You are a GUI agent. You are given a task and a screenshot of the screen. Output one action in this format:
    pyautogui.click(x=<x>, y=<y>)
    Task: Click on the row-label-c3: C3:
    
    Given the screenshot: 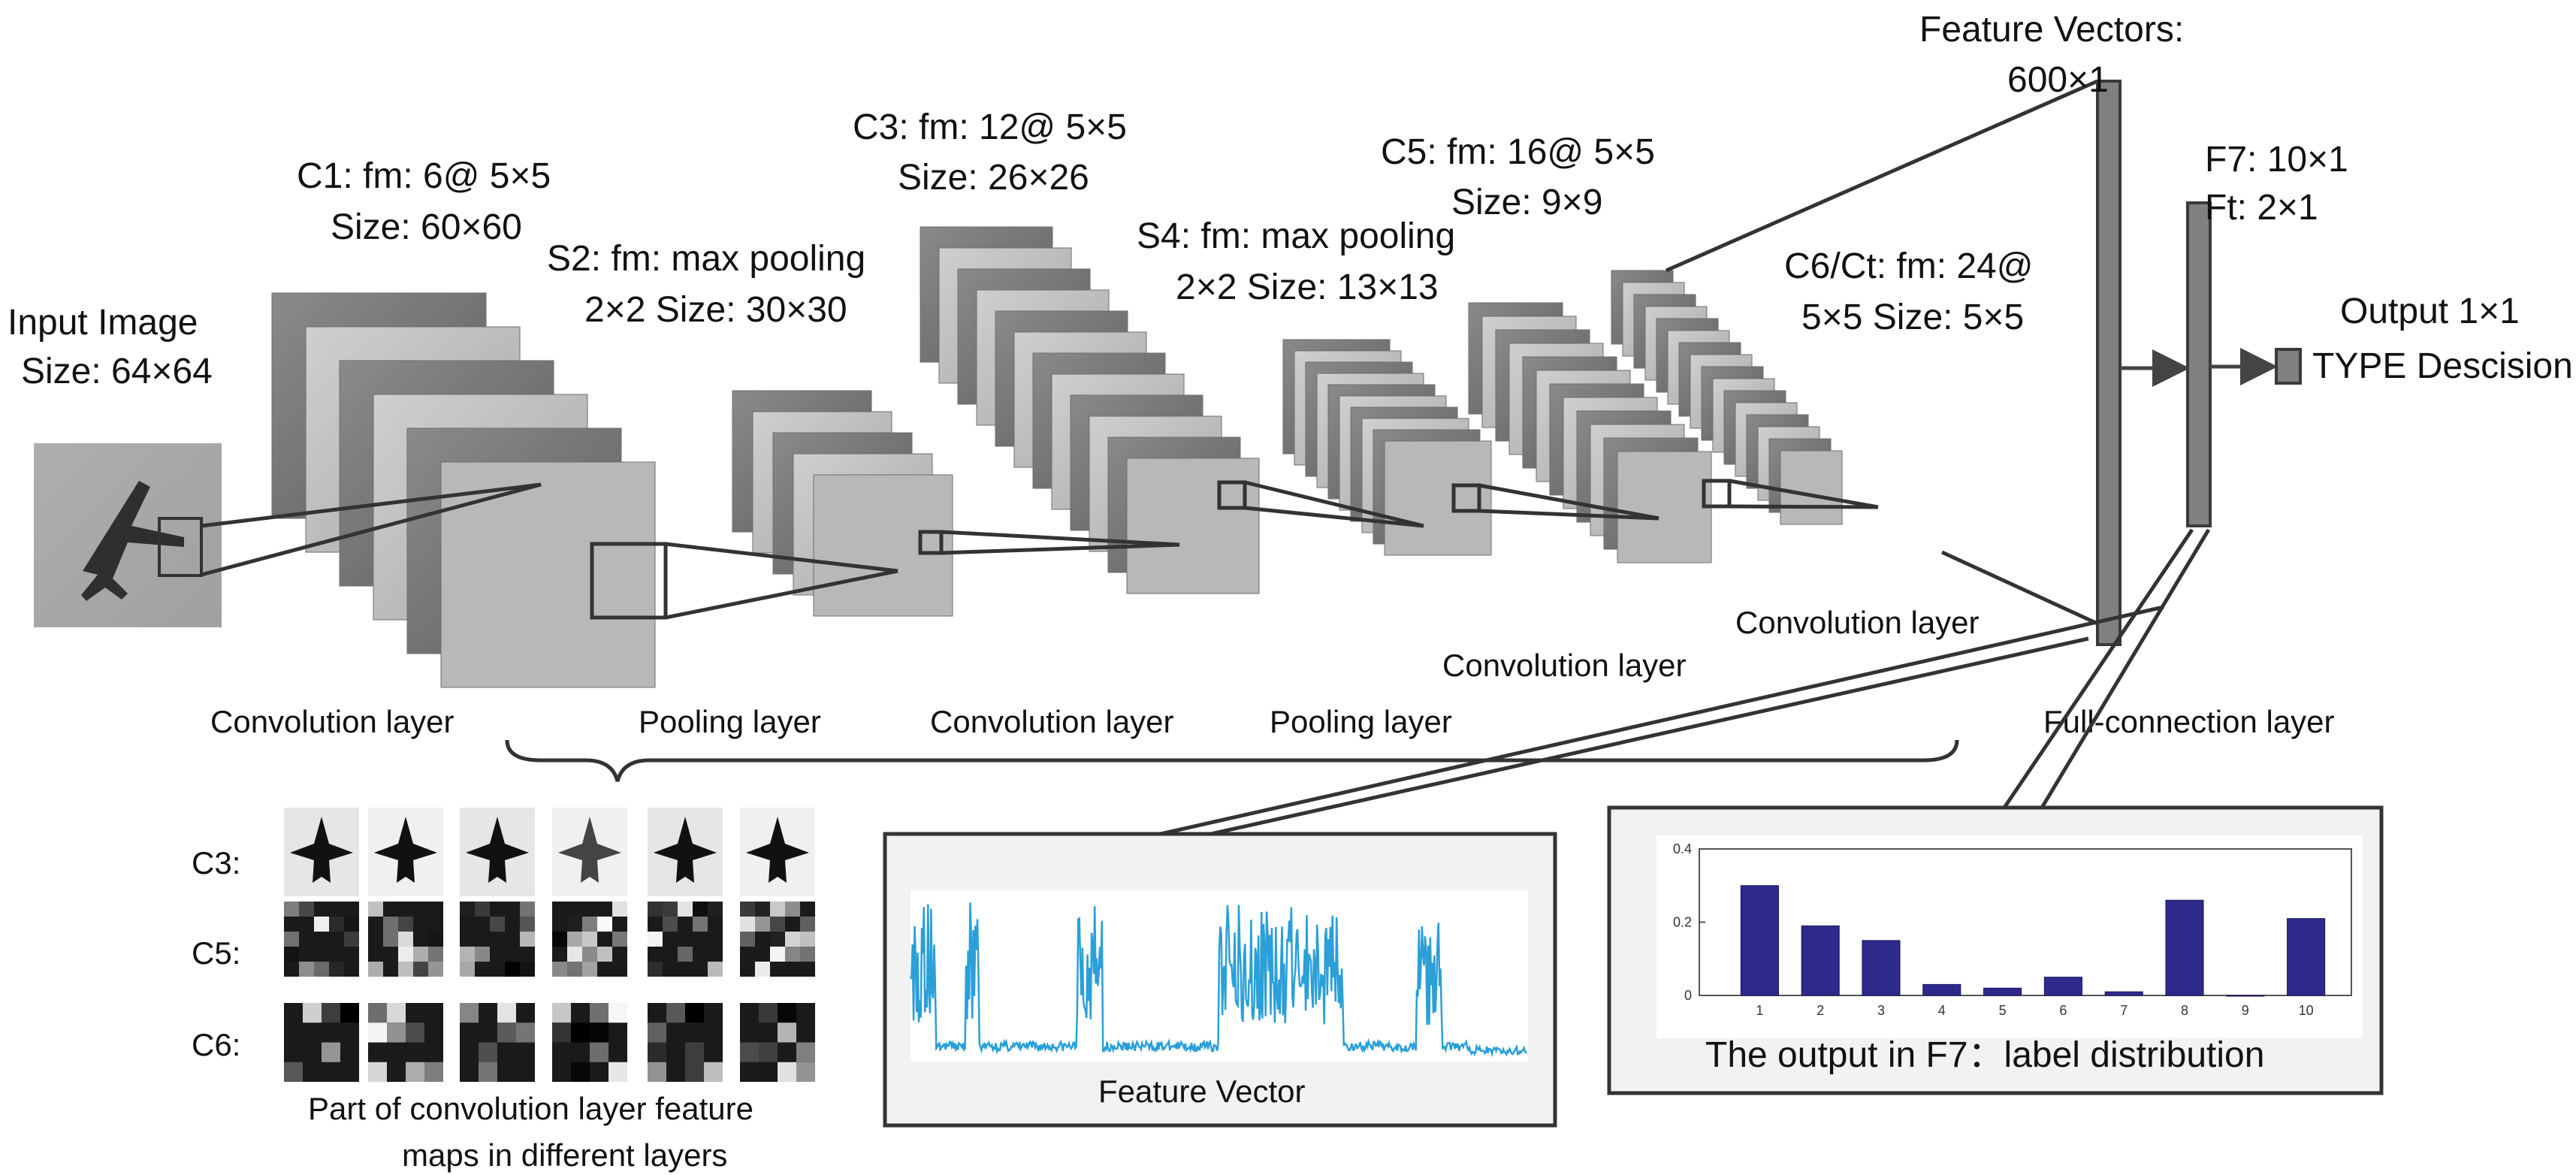 What is the action you would take?
    pyautogui.click(x=216, y=863)
    